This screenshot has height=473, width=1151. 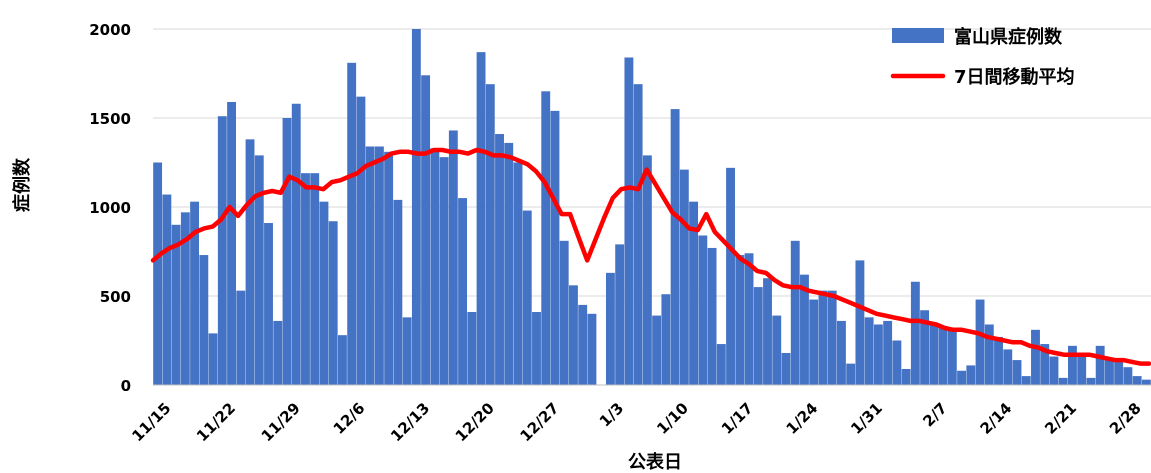 I want to click on legend-swatch-bar, so click(x=918, y=35).